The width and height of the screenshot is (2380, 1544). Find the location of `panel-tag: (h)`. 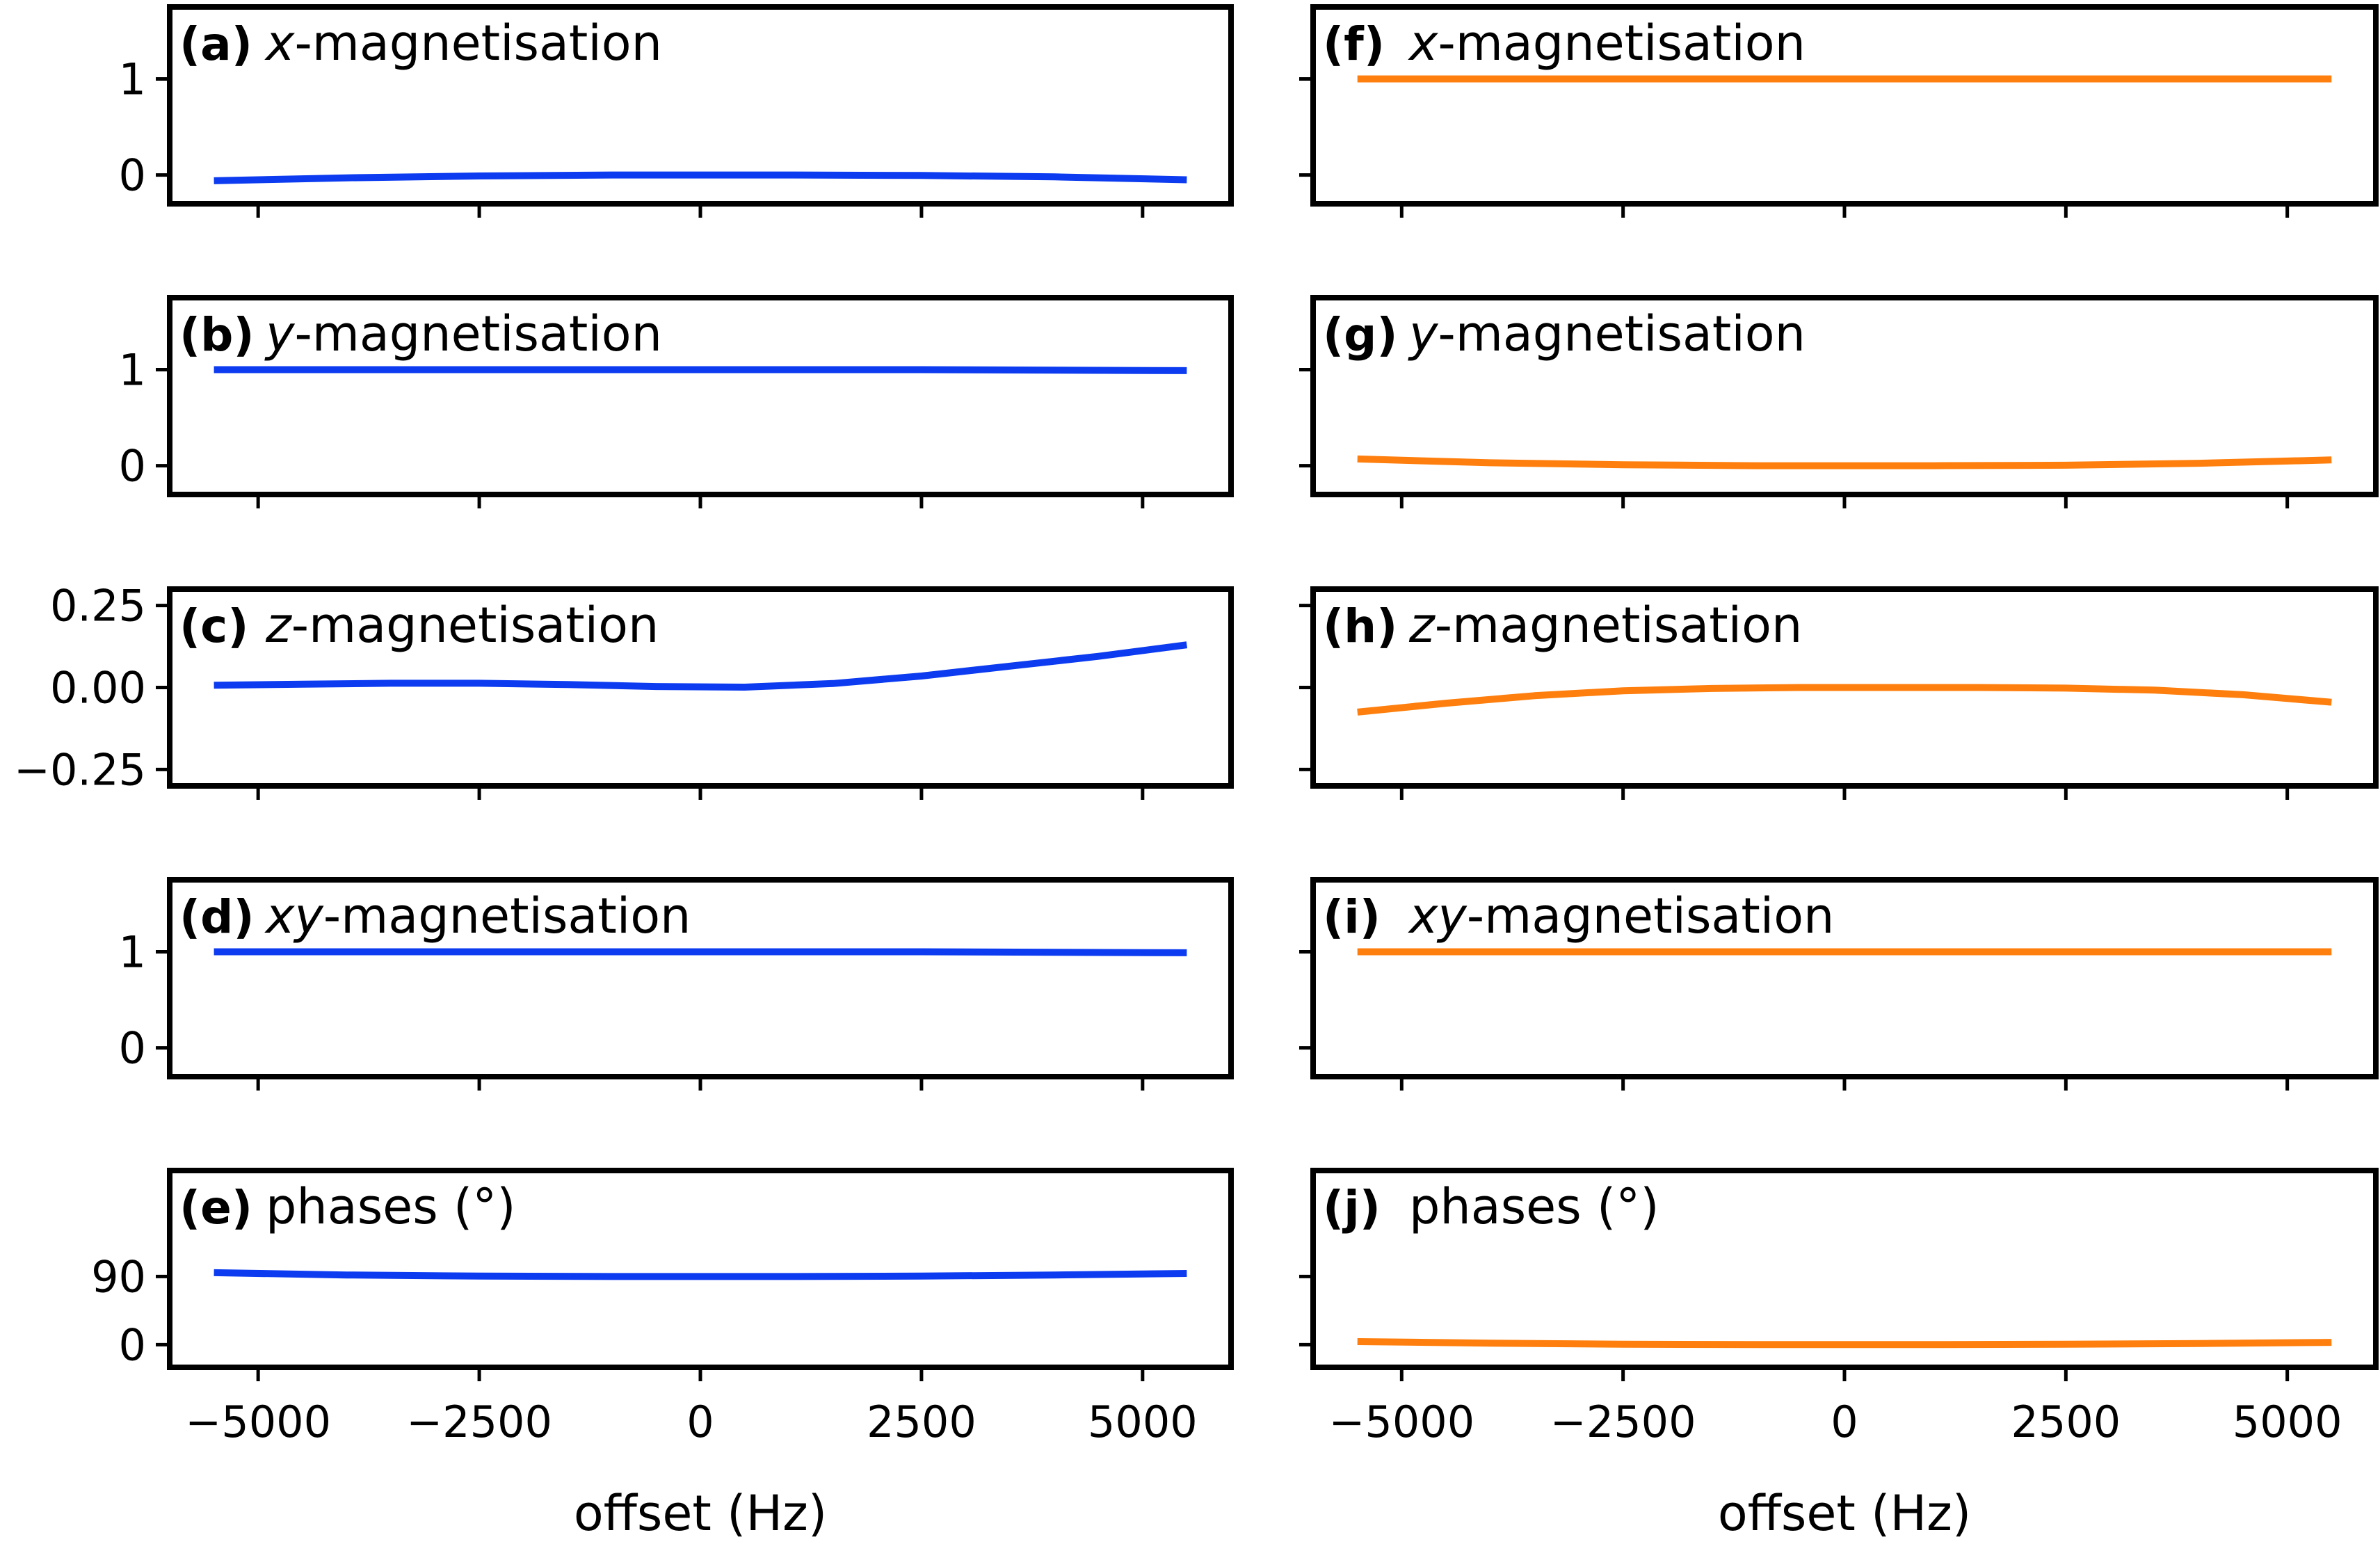

panel-tag: (h) is located at coordinates (1360, 626).